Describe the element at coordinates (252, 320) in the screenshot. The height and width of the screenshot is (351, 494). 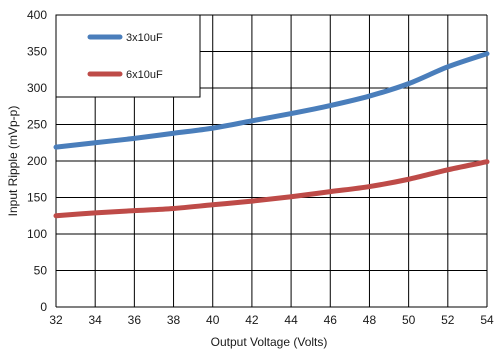
I see `x-tick-label: 42` at that location.